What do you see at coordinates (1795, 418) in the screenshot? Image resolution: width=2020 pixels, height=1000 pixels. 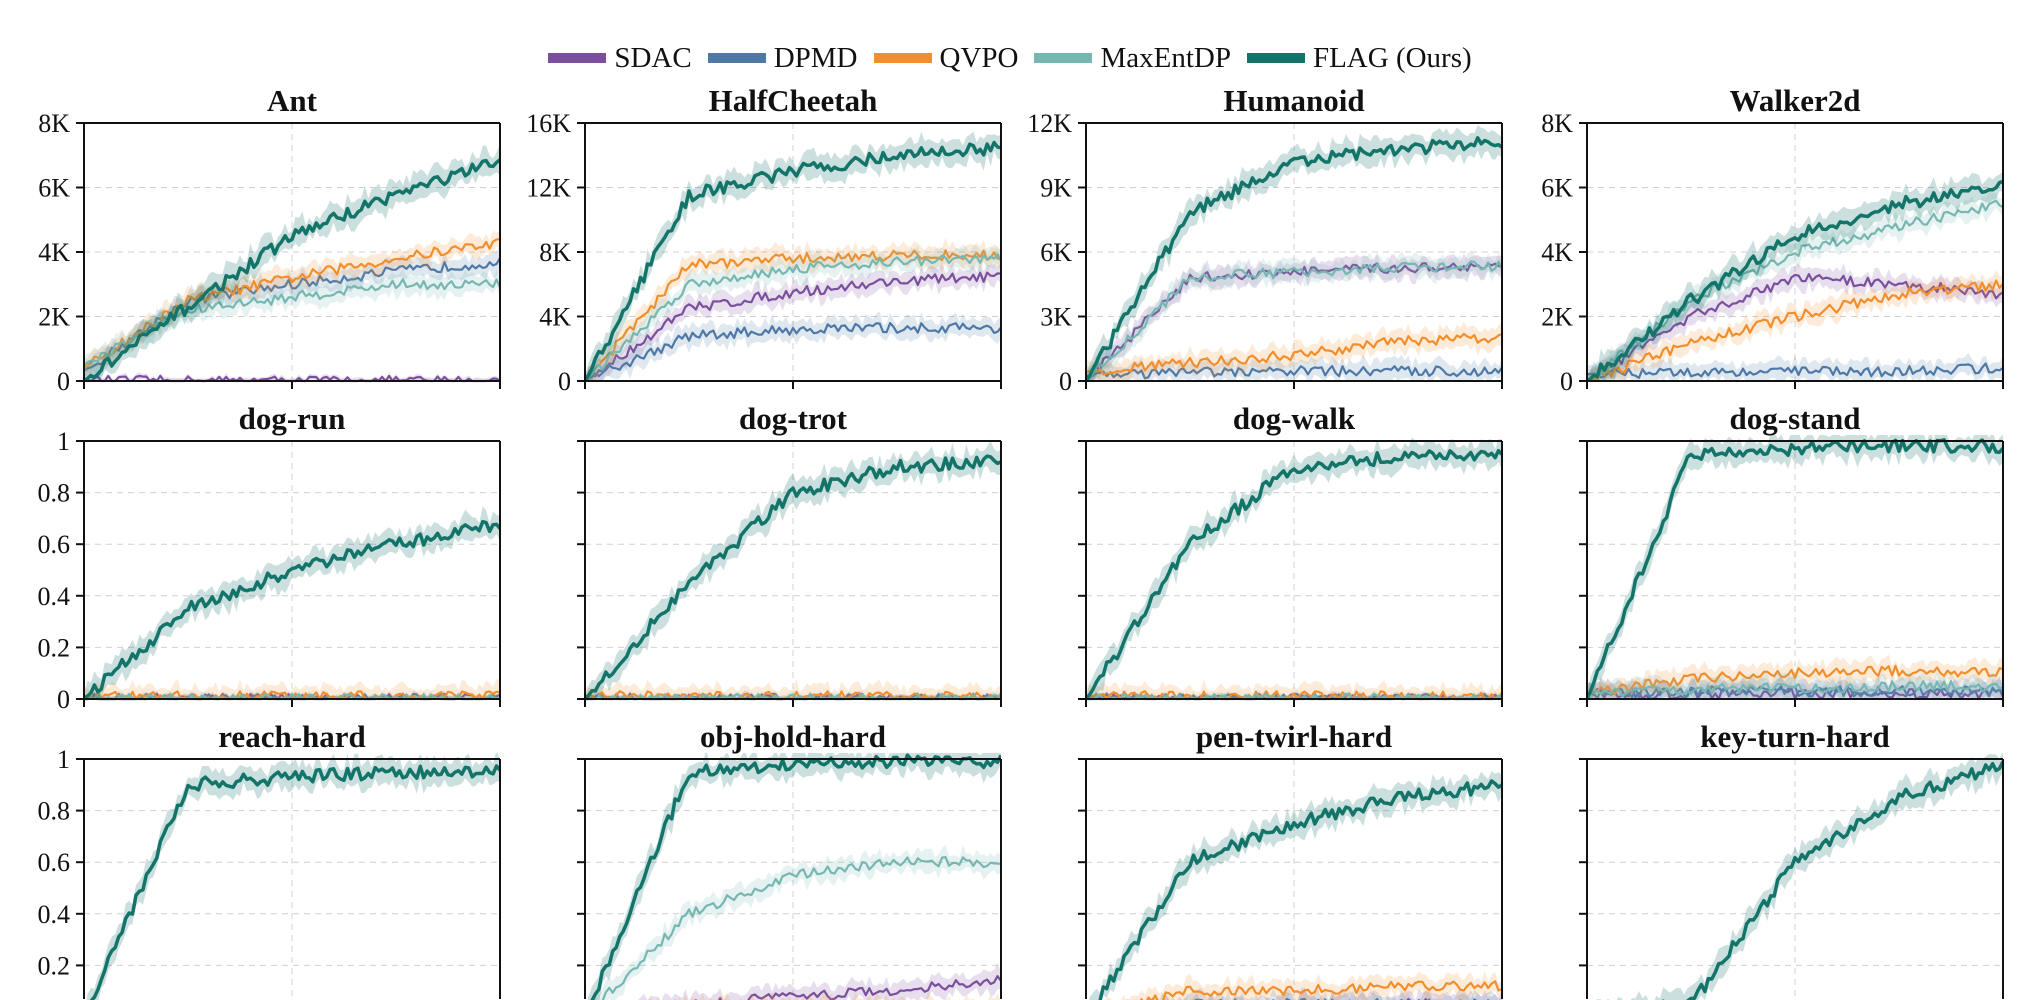 I see `panel-title: dog-stand` at bounding box center [1795, 418].